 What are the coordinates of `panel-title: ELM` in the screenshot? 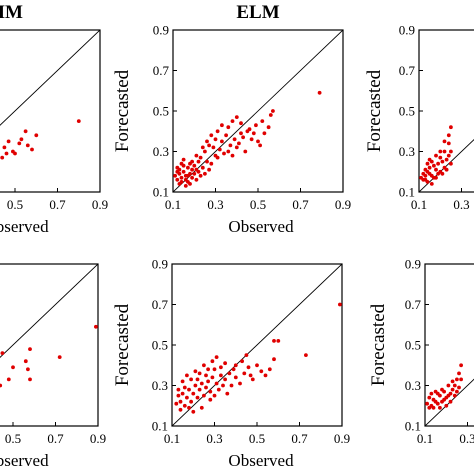 It's located at (257, 12).